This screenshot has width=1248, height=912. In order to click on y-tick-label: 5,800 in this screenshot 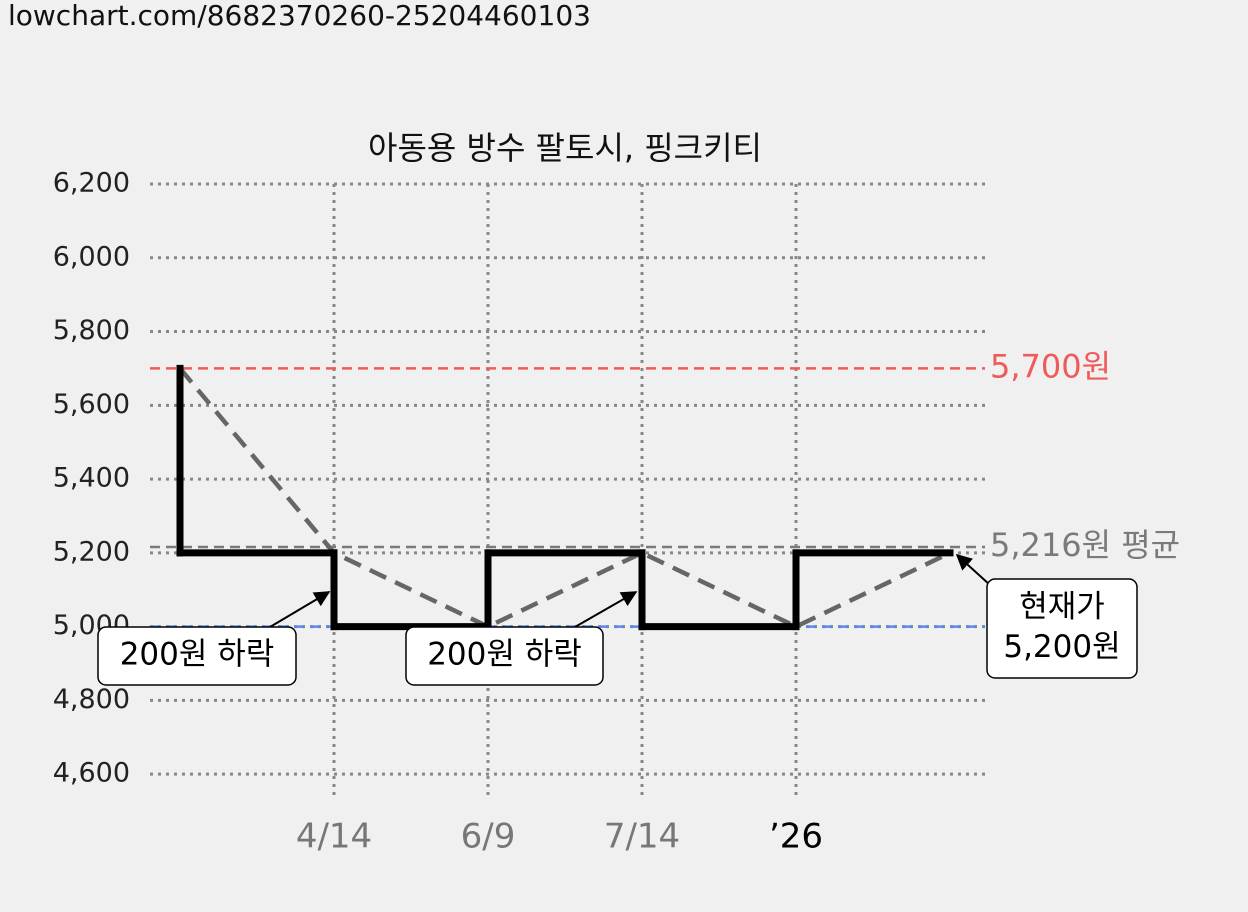, I will do `click(91, 330)`.